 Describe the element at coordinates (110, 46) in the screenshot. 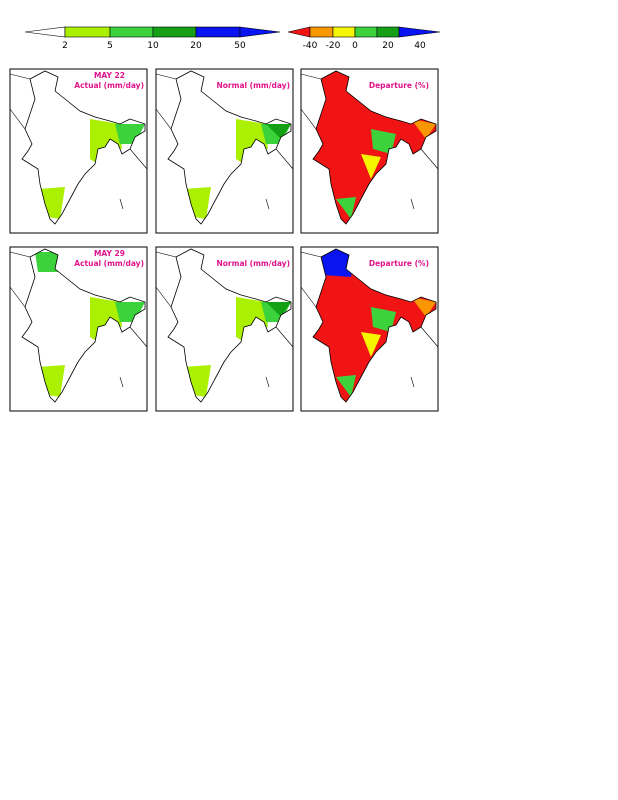

I see `legend-label: 5` at that location.